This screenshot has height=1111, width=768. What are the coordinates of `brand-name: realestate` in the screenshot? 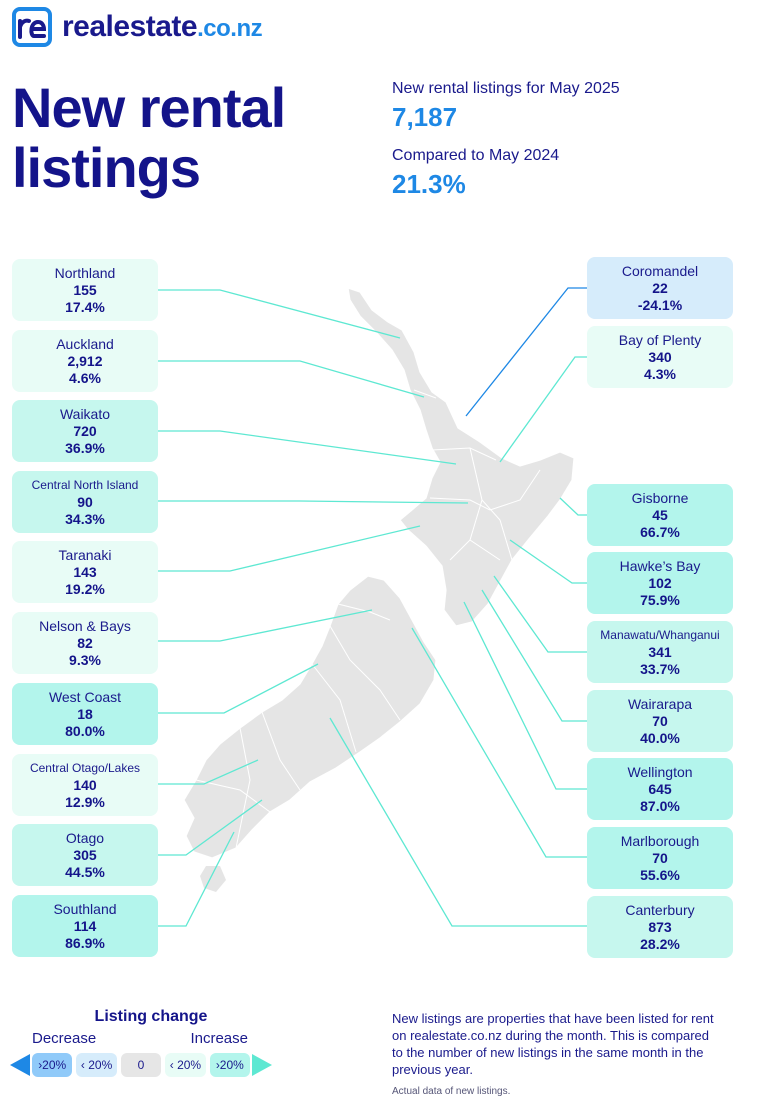 It's located at (130, 26).